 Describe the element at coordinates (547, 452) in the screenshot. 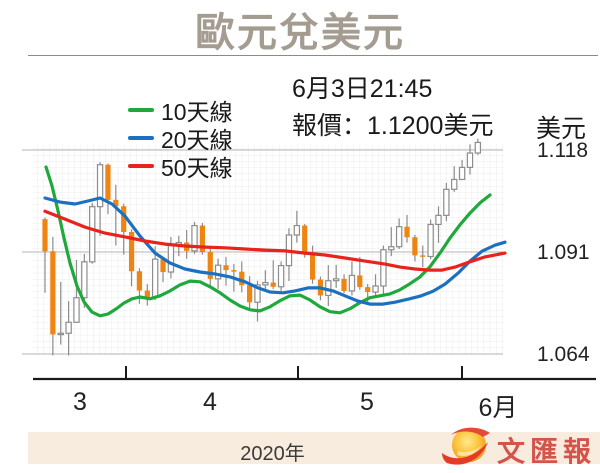

I see `wenweipo-logo-text: 文匯報` at that location.